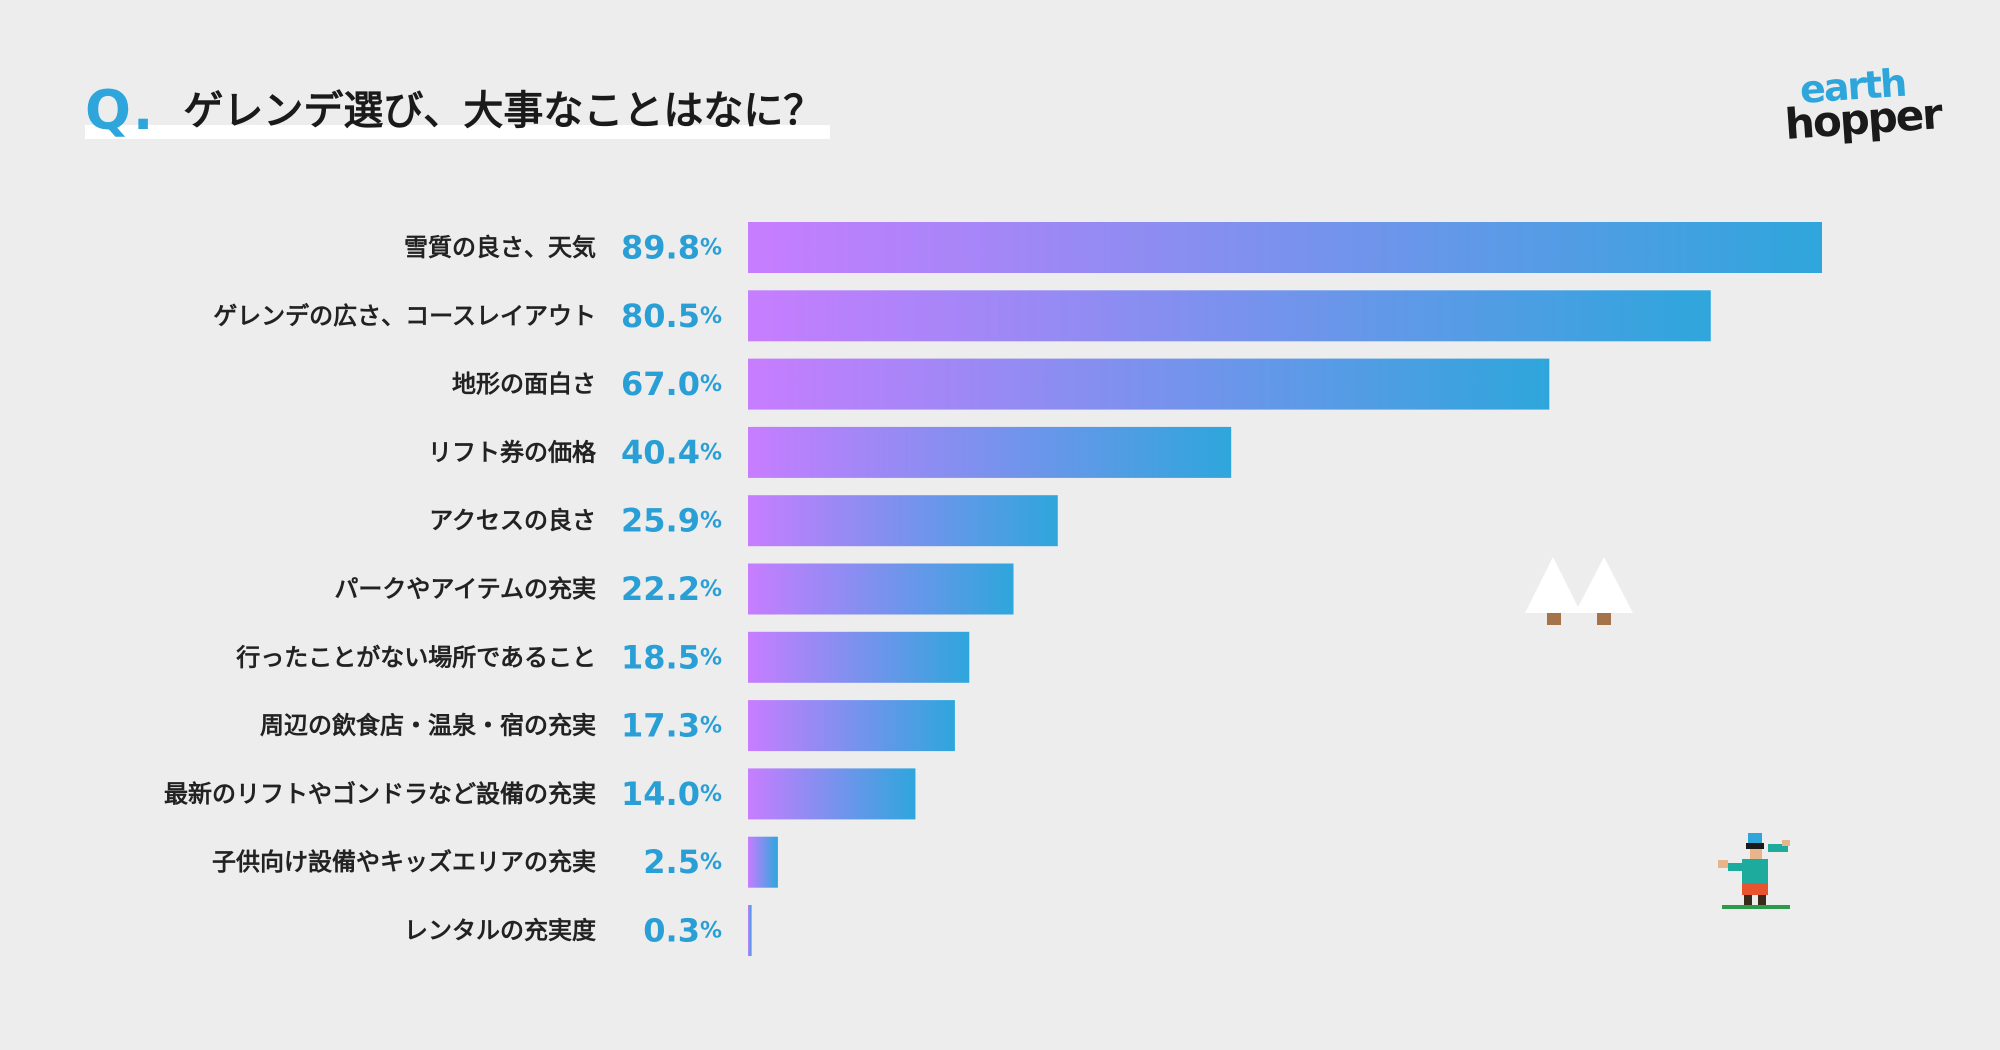  Describe the element at coordinates (671, 384) in the screenshot. I see `value-label: 67.0%` at that location.